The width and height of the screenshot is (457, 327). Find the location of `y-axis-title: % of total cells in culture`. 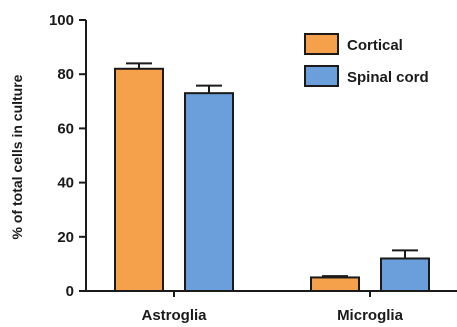

y-axis-title: % of total cells in culture is located at coordinates (17, 156).